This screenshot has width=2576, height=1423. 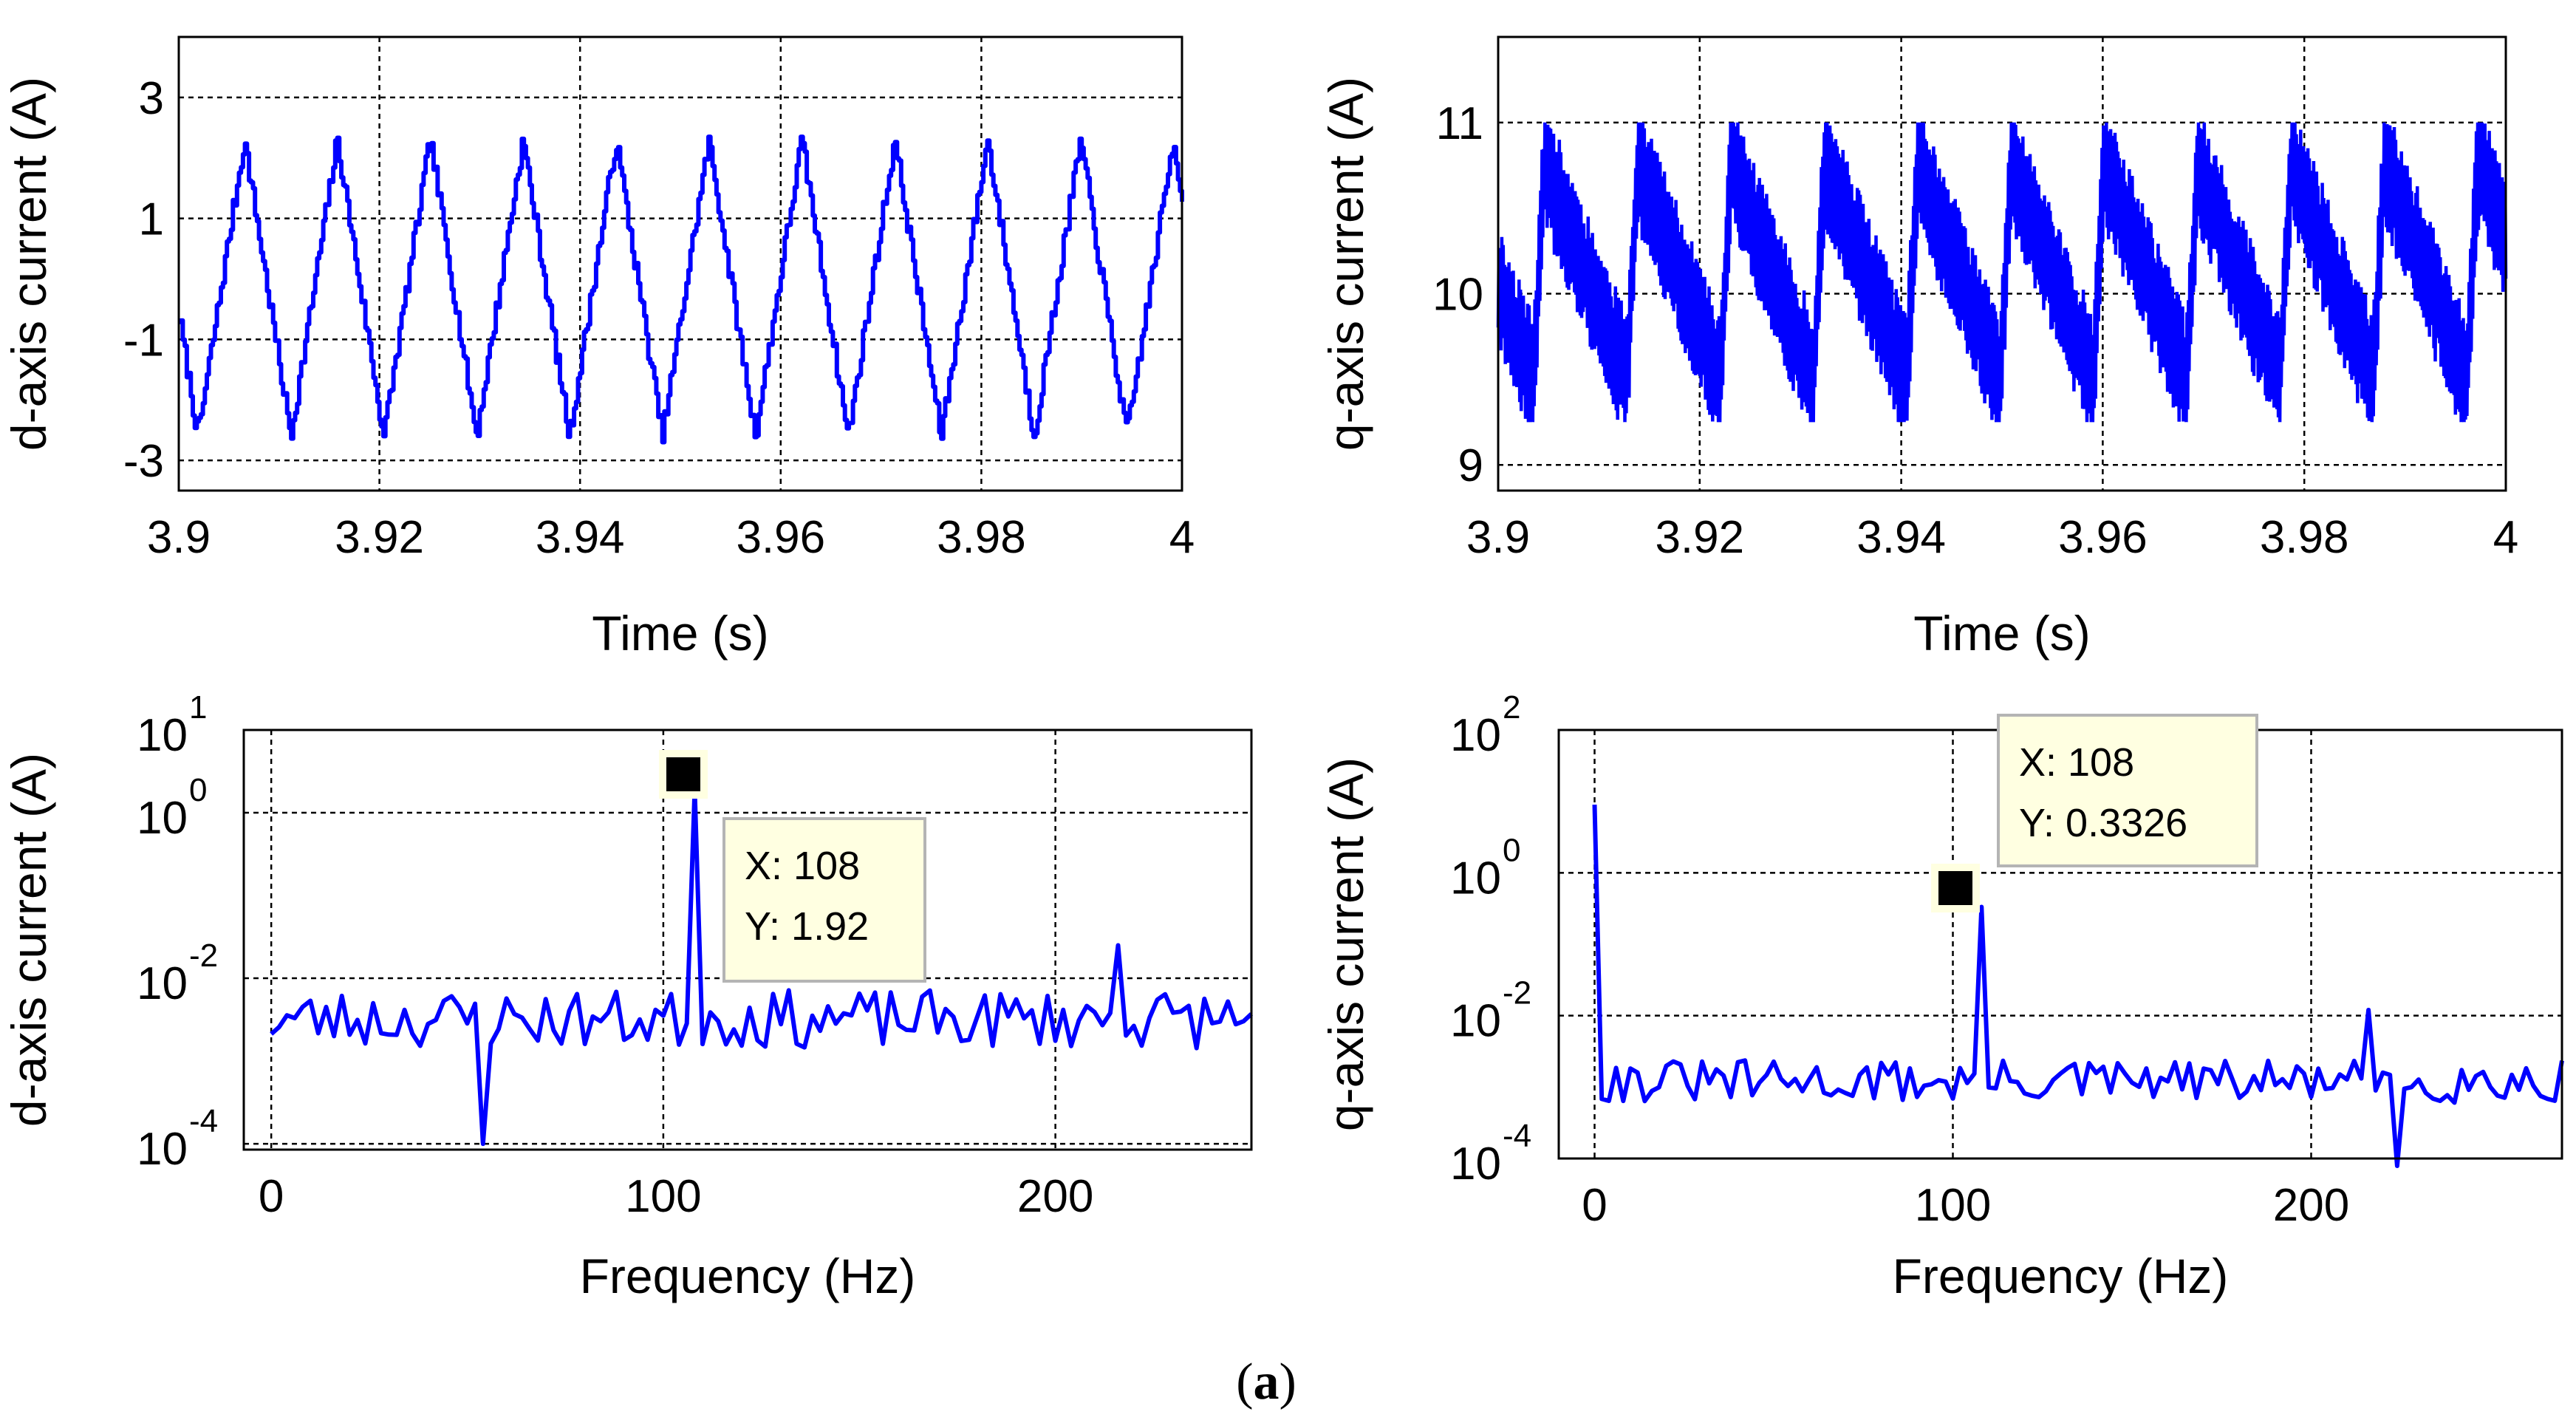 What do you see at coordinates (1459, 123) in the screenshot?
I see `y-tick-label: 11` at bounding box center [1459, 123].